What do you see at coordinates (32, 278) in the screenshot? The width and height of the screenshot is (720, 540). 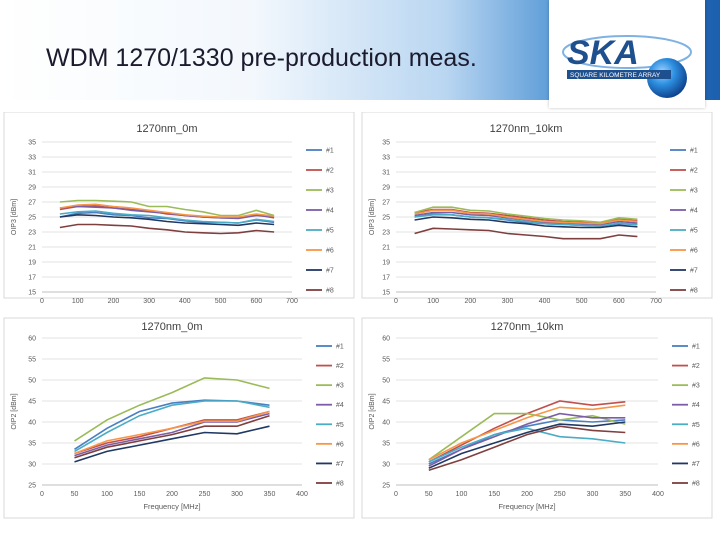 I see `y-tick-label: 17` at bounding box center [32, 278].